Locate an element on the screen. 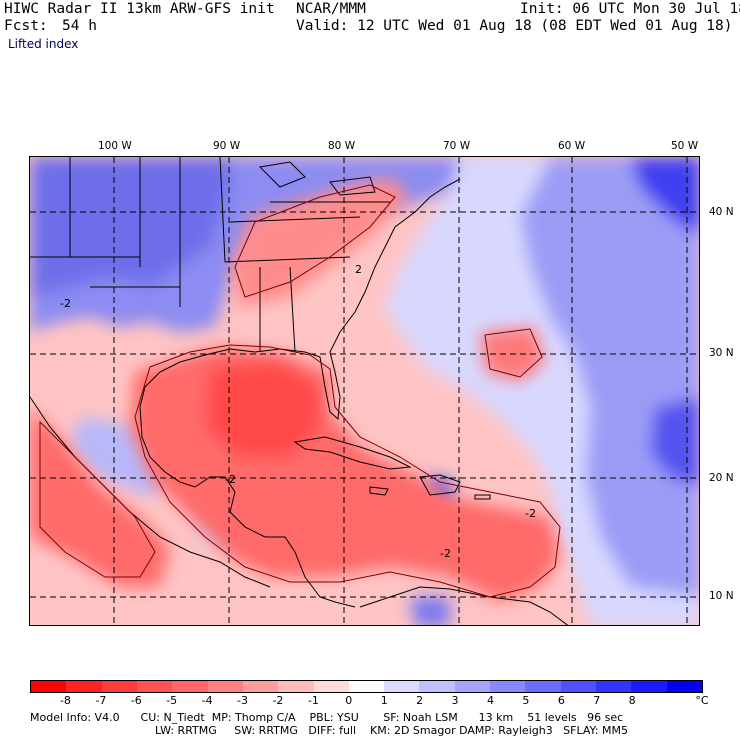  colorbar-tick-label: -3 is located at coordinates (242, 700).